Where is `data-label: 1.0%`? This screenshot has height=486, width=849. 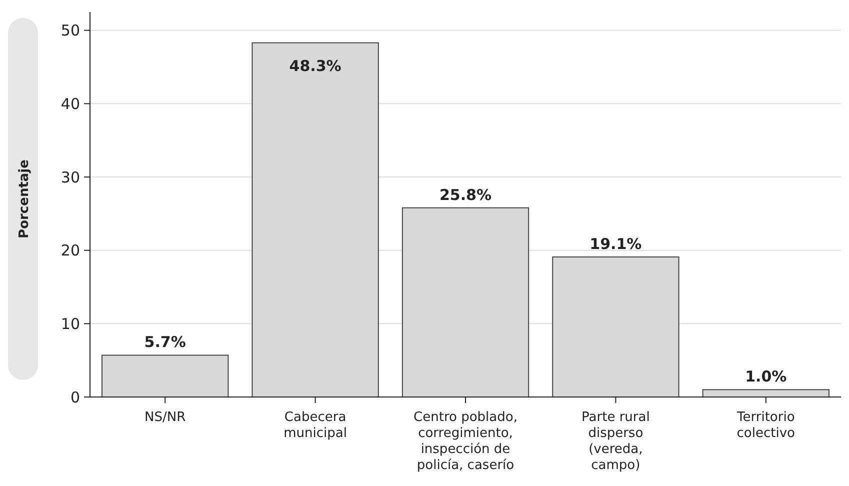
data-label: 1.0% is located at coordinates (766, 377).